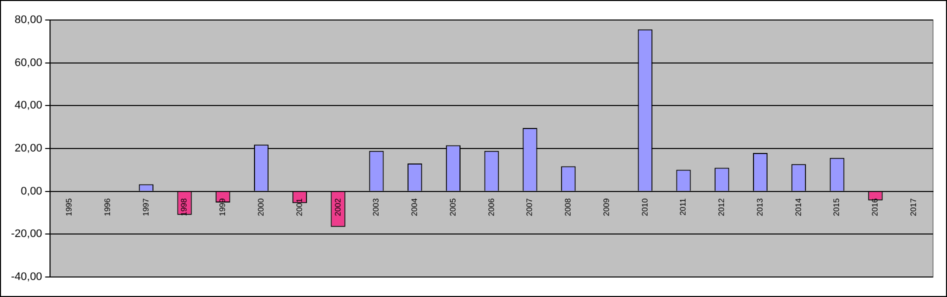 This screenshot has width=947, height=297. I want to click on x-tick-label: 2013, so click(759, 207).